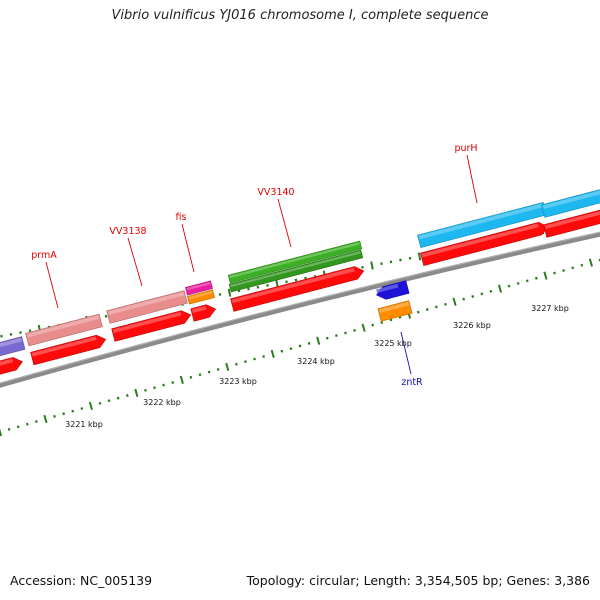 The height and width of the screenshot is (600, 600). I want to click on gene-zntR-blue-highlight, so click(387, 288).